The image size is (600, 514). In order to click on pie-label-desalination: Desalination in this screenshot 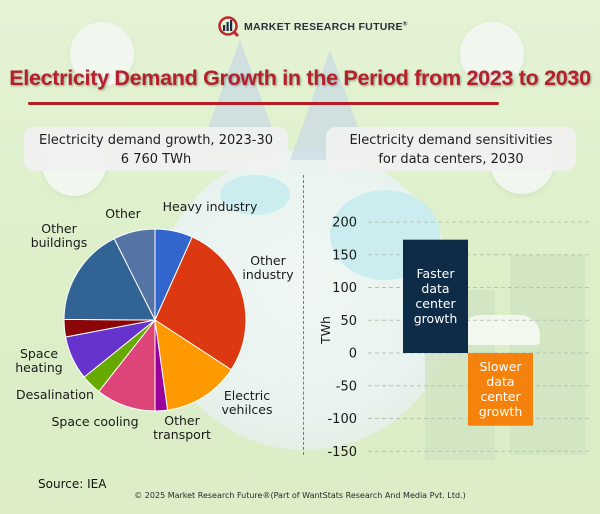, I will do `click(55, 394)`.